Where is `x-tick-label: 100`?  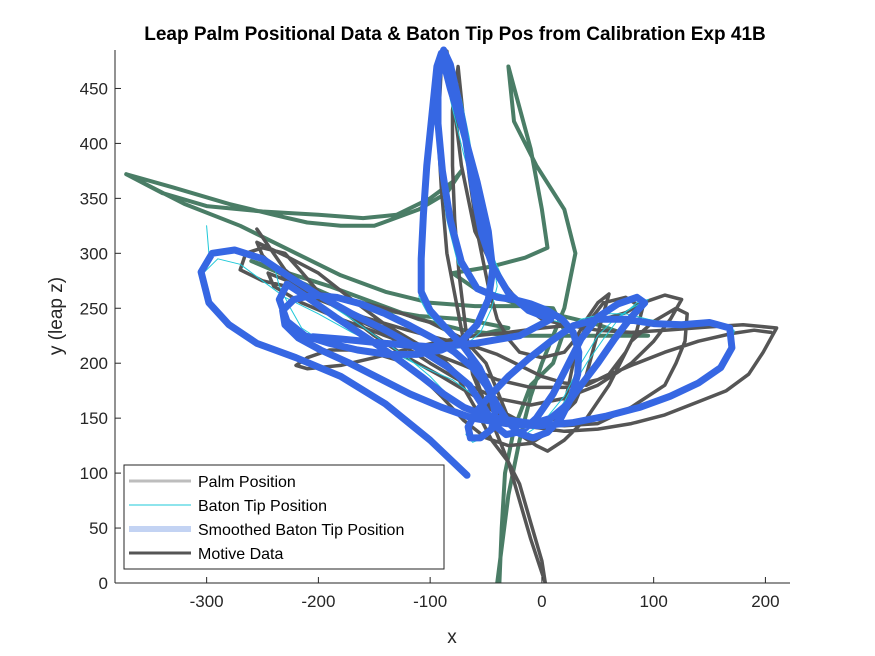
x-tick-label: 100 is located at coordinates (653, 601).